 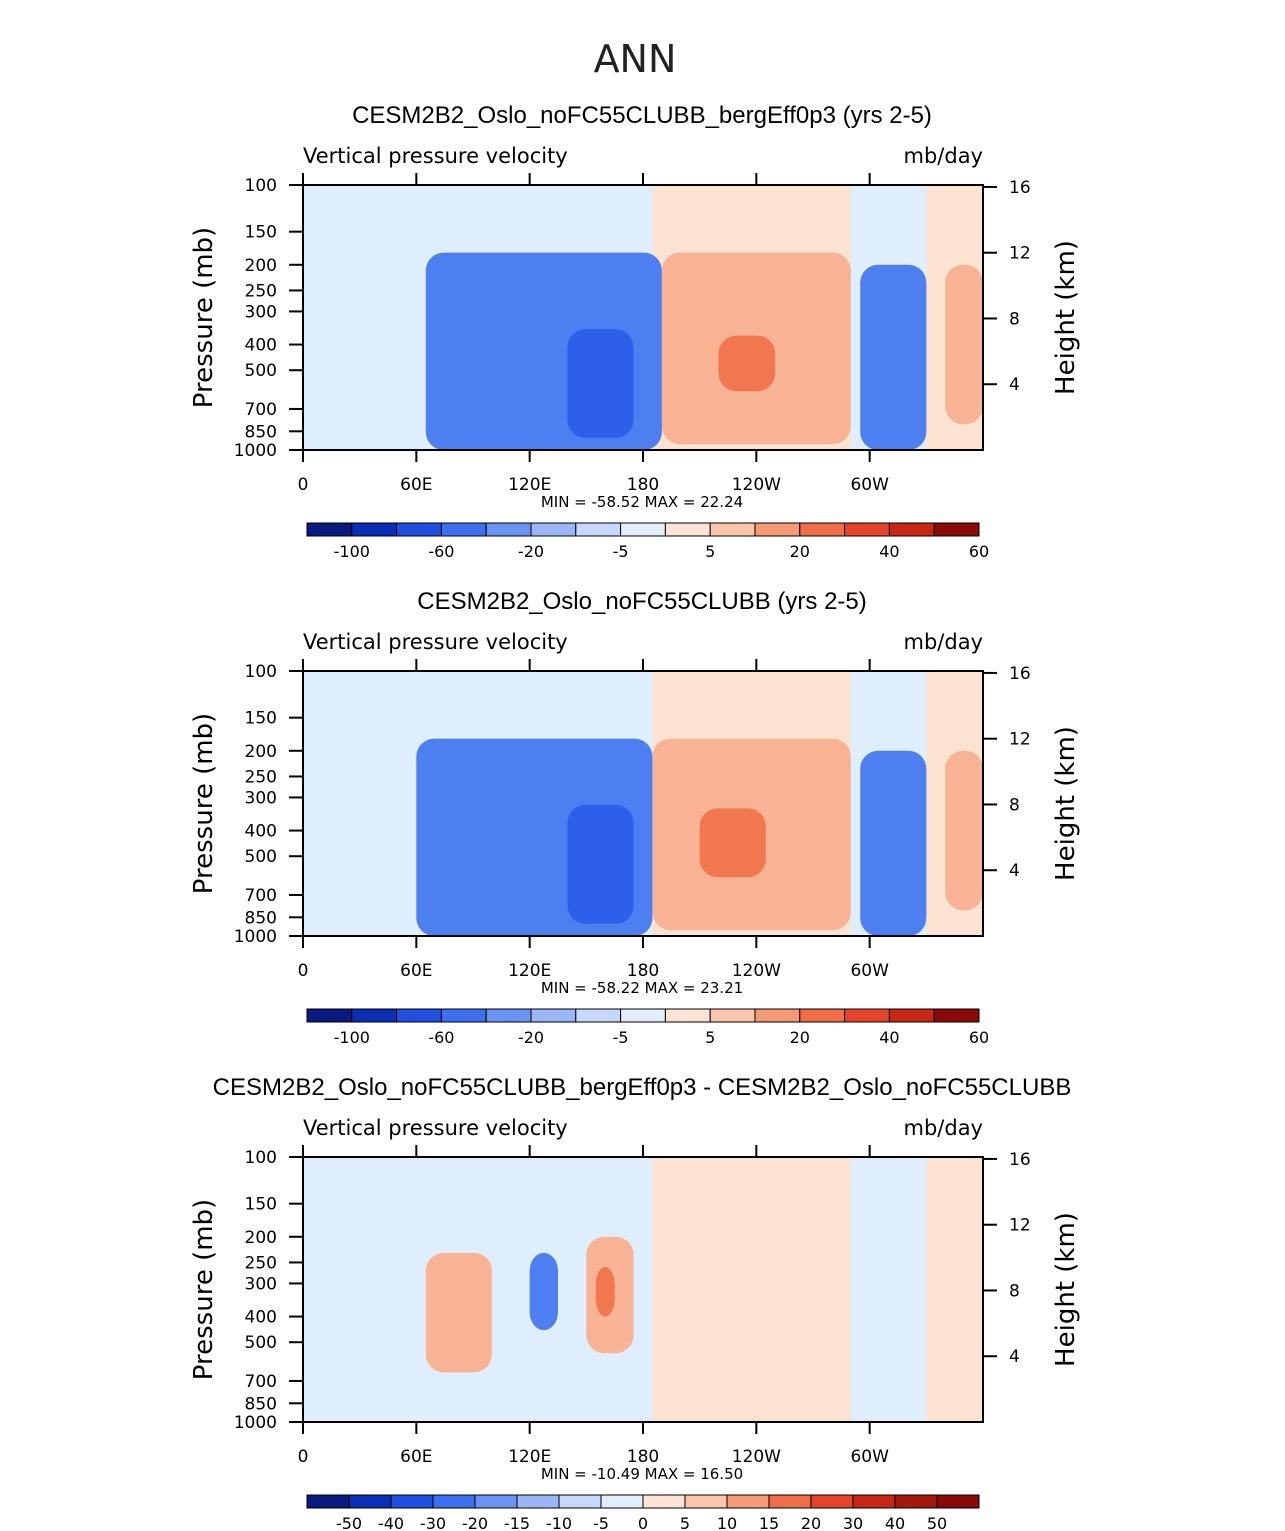 What do you see at coordinates (543, 1291) in the screenshot?
I see `contour-negative-120E` at bounding box center [543, 1291].